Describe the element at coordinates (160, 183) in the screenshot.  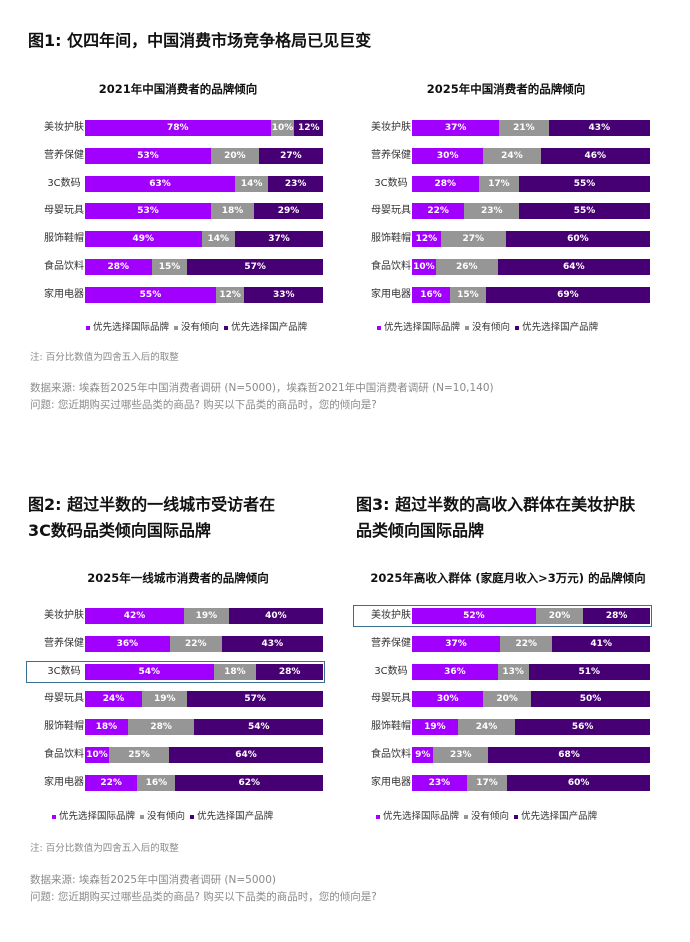
I see `bar-segment-international: 63%` at that location.